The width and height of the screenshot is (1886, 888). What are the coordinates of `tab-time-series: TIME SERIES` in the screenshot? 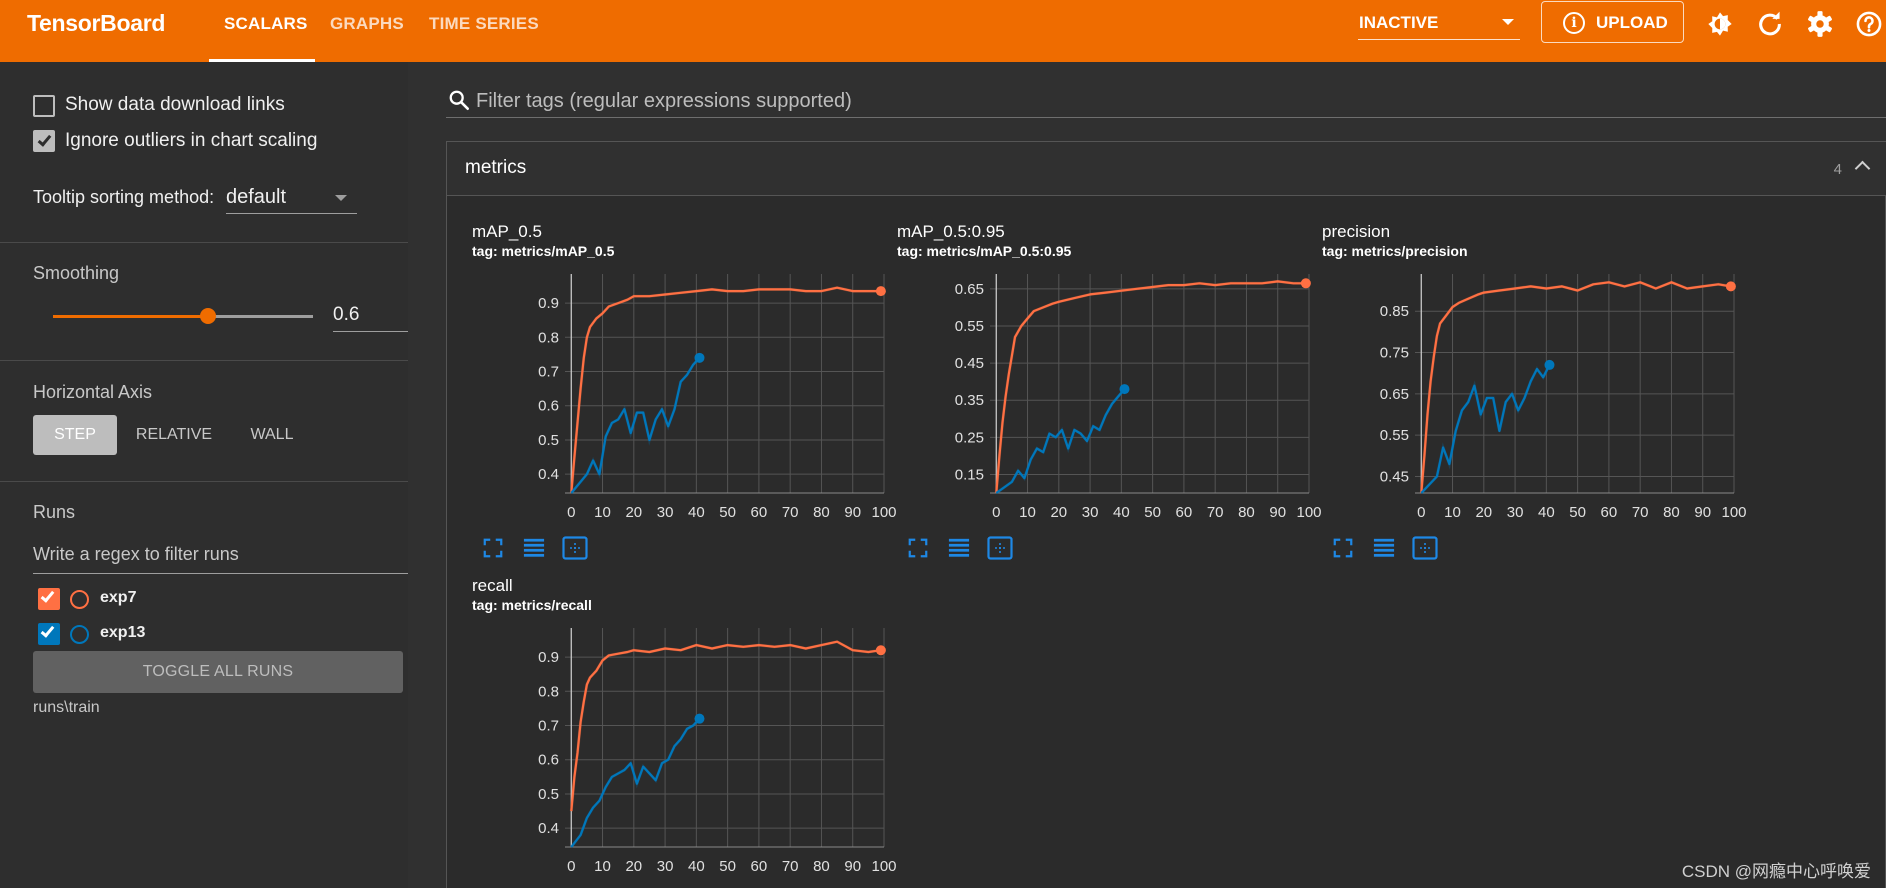 It's located at (484, 23).